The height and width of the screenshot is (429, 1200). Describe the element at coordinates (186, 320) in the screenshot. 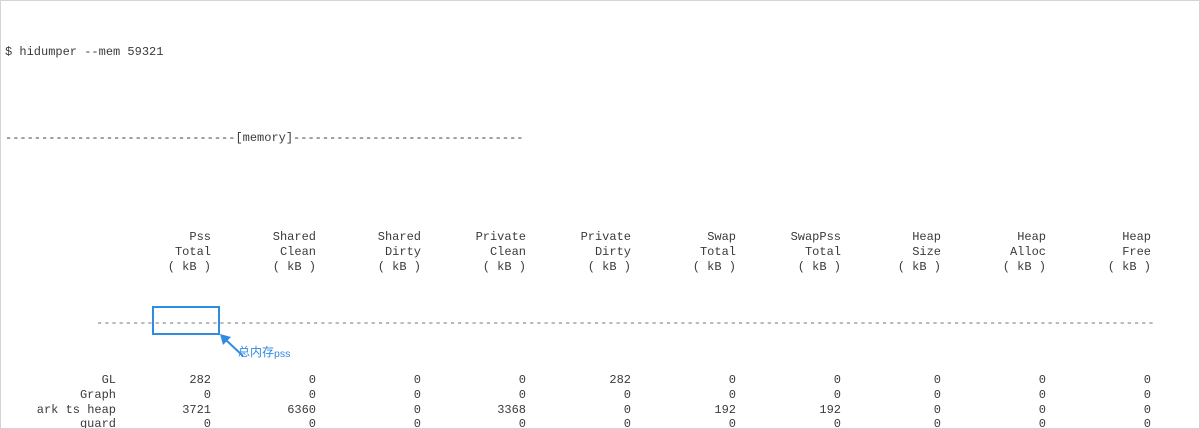

I see `pss-highlight-box` at that location.